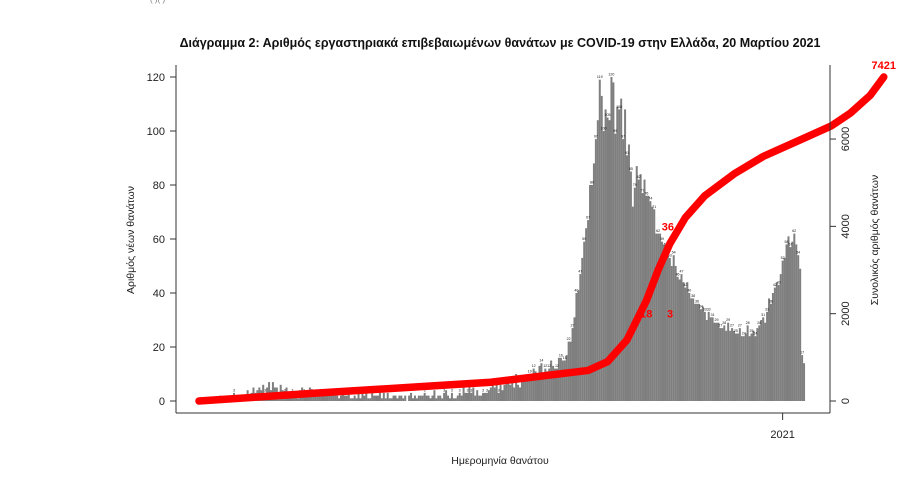 This screenshot has width=915, height=479. What do you see at coordinates (763, 315) in the screenshot?
I see `bar-value-label: 31` at bounding box center [763, 315].